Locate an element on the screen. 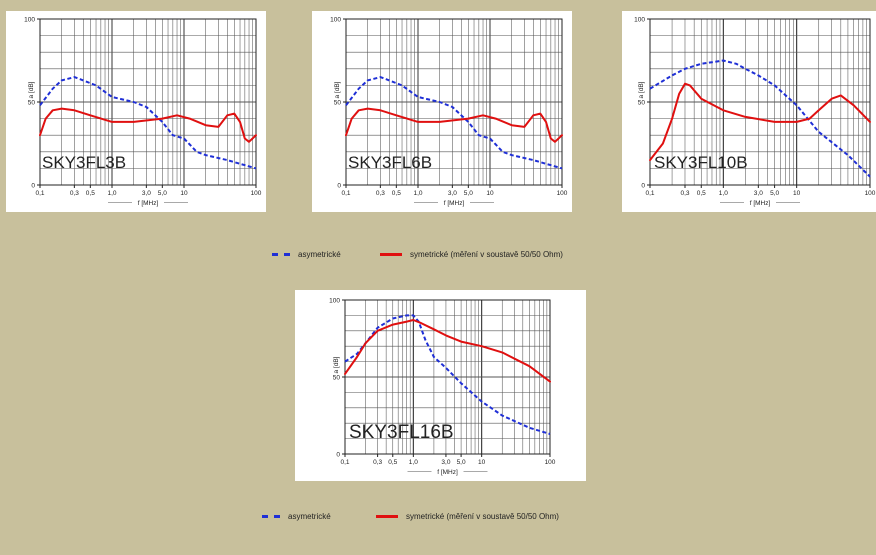 The image size is (876, 555). grid is located at coordinates (454, 102).